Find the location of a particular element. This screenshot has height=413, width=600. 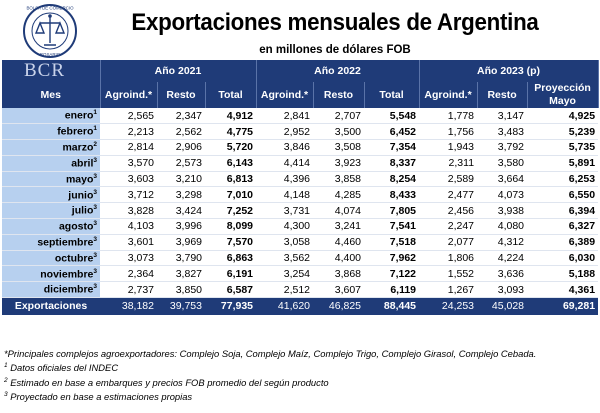

value-cell: 6,030 is located at coordinates (563, 258).